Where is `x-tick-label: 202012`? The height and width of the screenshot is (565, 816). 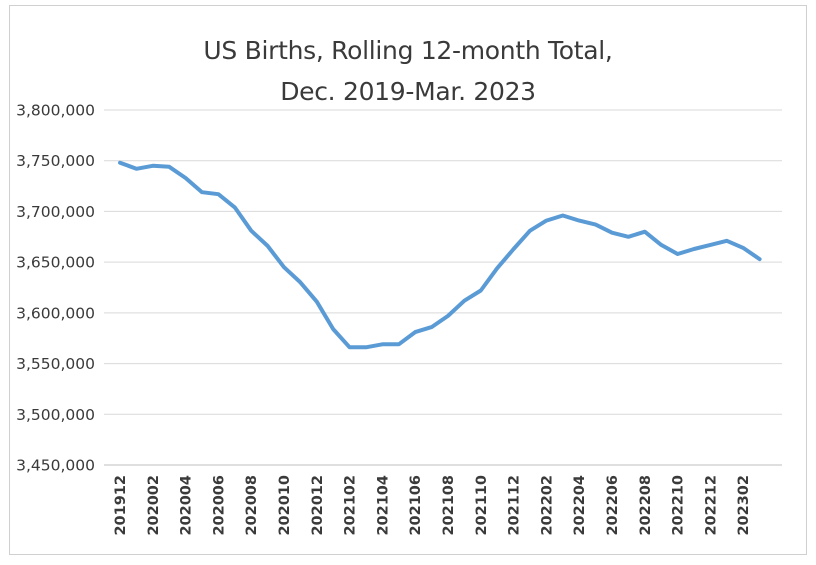 x-tick-label: 202012 is located at coordinates (318, 505).